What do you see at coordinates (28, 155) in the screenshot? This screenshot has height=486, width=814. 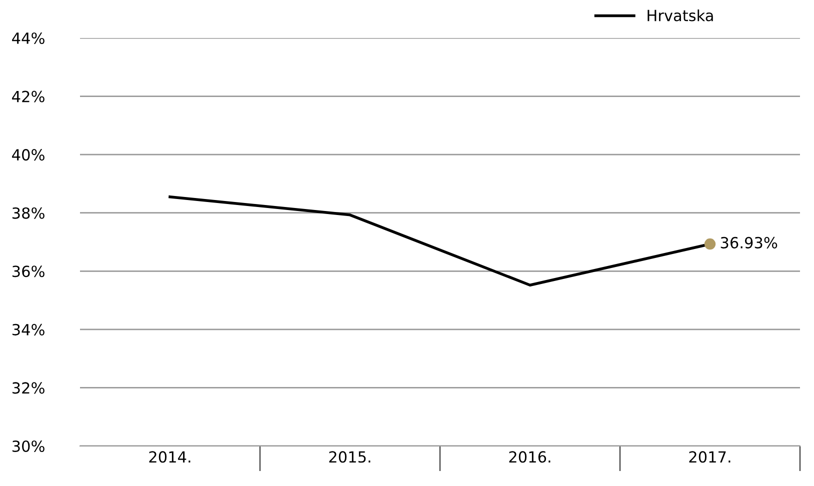 I see `y-tick-label: 40%` at bounding box center [28, 155].